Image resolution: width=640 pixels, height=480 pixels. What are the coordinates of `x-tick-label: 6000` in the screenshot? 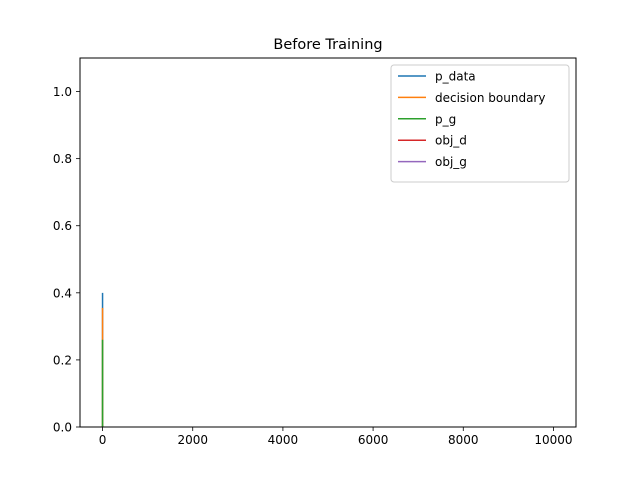 It's located at (373, 440).